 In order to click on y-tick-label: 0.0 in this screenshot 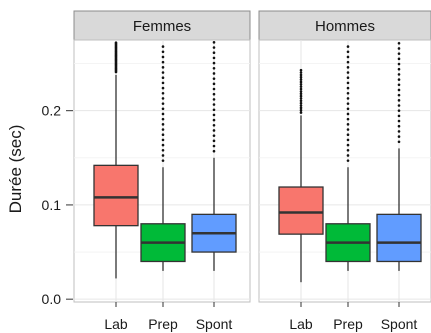, I will do `click(52, 299)`.